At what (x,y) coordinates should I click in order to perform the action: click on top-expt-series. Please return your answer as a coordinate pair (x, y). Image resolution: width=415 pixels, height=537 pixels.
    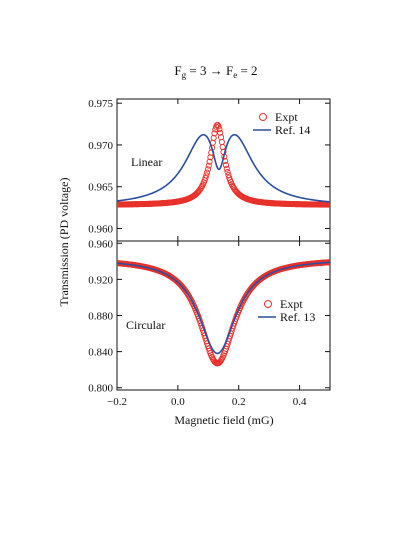
    Looking at the image, I should click on (223, 164).